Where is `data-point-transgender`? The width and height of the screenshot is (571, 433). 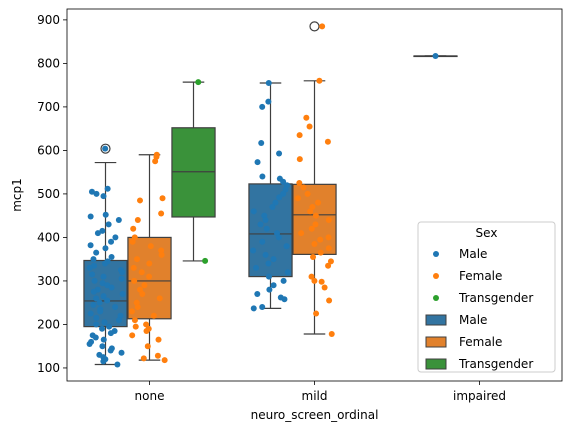
data-point-transgender is located at coordinates (205, 260).